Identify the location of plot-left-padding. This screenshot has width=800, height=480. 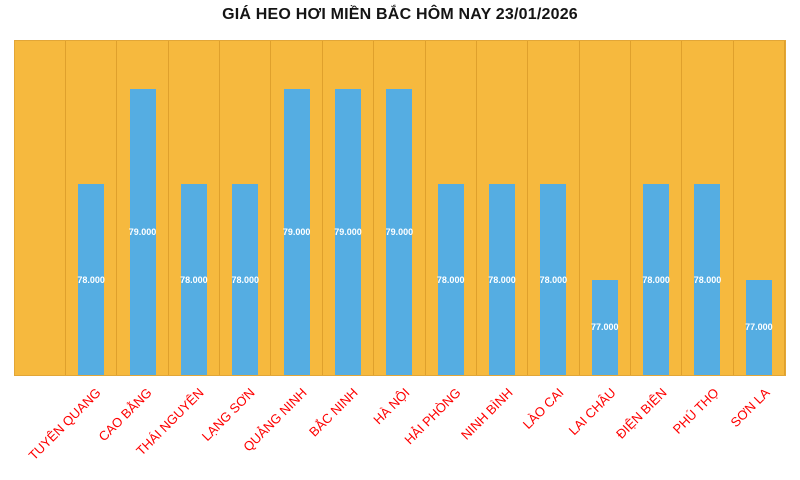
(40, 208).